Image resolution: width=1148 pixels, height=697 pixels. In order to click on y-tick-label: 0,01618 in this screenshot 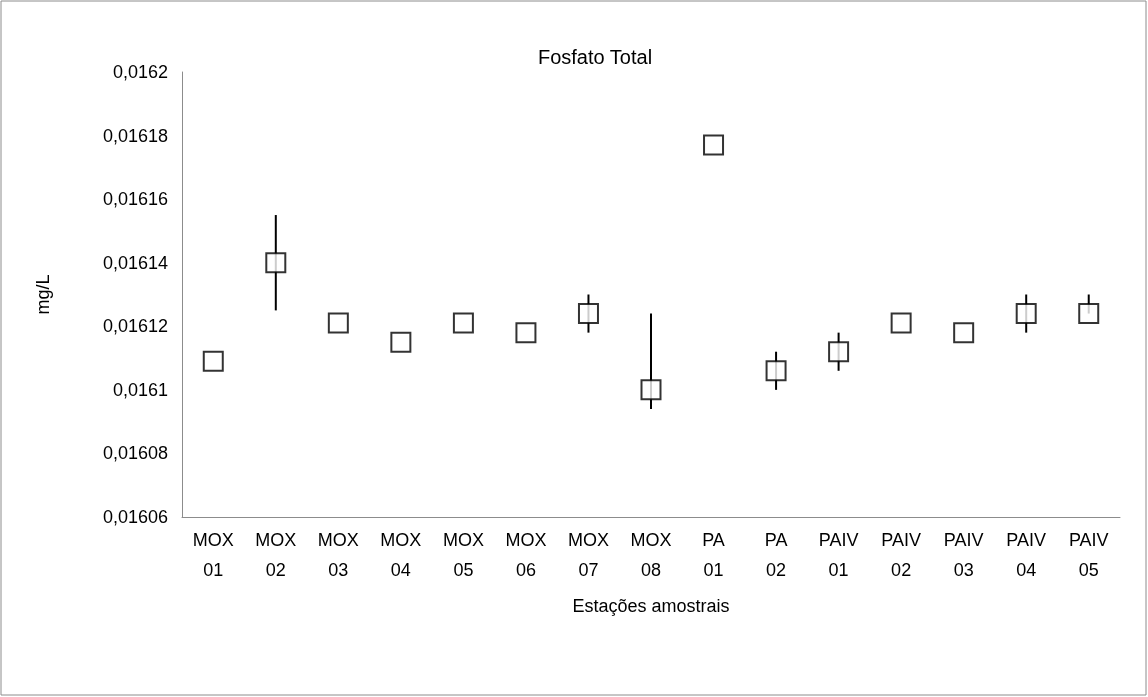, I will do `click(135, 135)`.